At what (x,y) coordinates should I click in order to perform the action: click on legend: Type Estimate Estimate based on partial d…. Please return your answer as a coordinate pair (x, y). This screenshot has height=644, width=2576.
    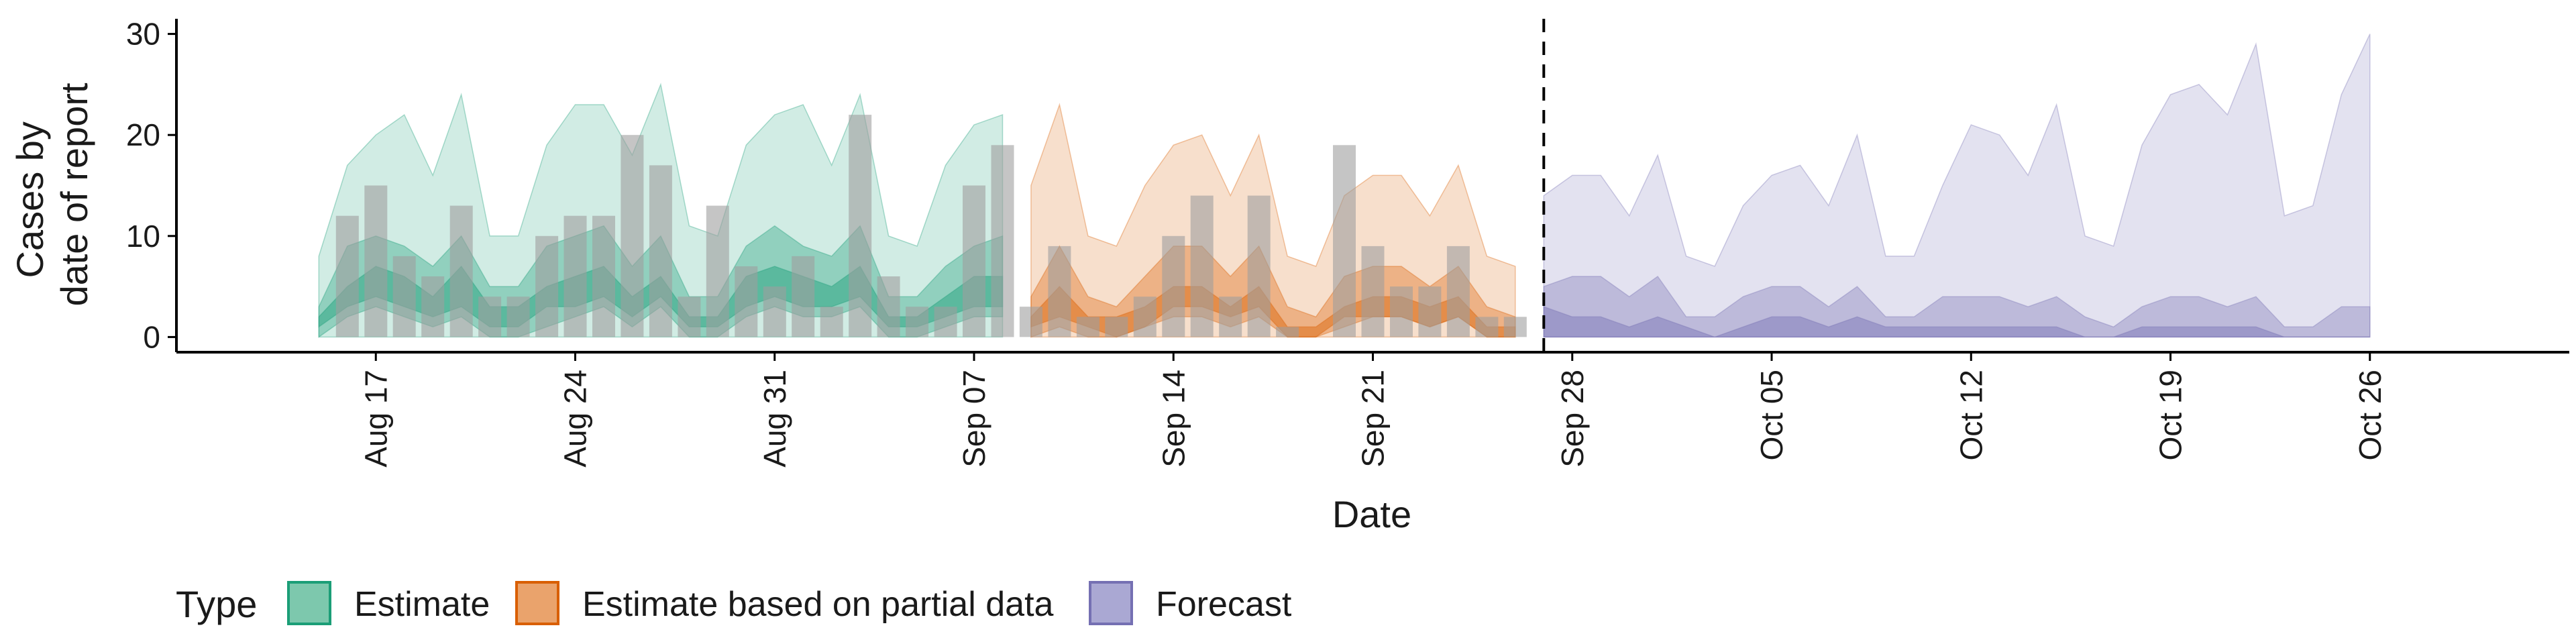
    Looking at the image, I should click on (734, 603).